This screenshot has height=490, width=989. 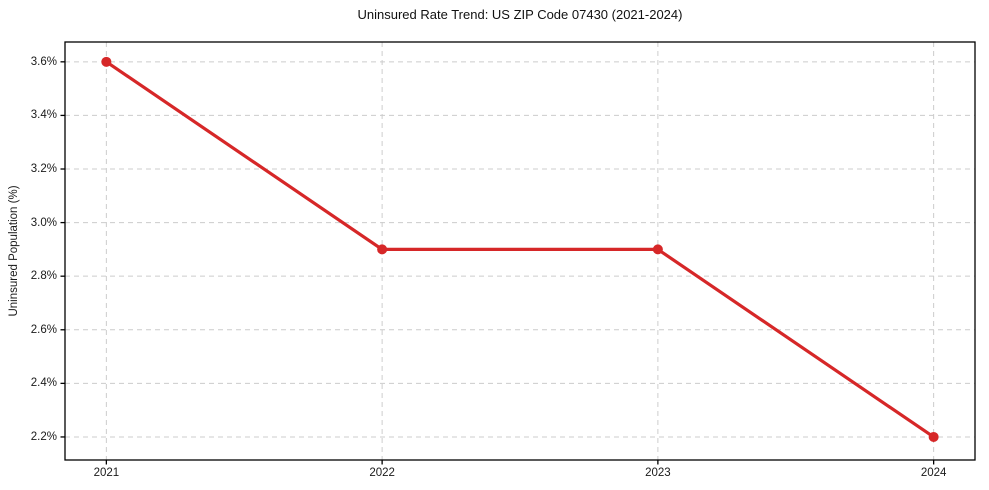 I want to click on y-tick-label: 2.8%, so click(x=43, y=276).